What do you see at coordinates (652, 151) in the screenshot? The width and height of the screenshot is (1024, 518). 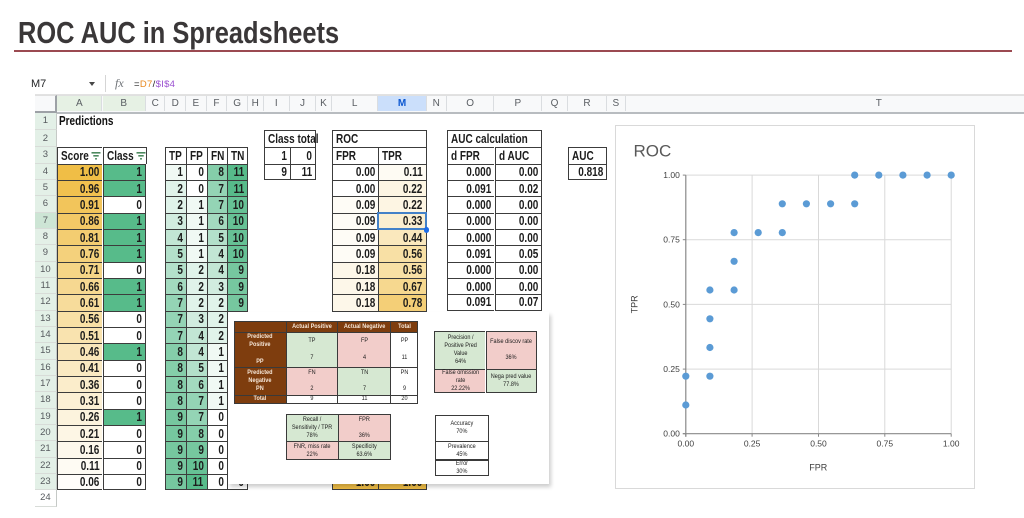 I see `svg-text: ROC` at bounding box center [652, 151].